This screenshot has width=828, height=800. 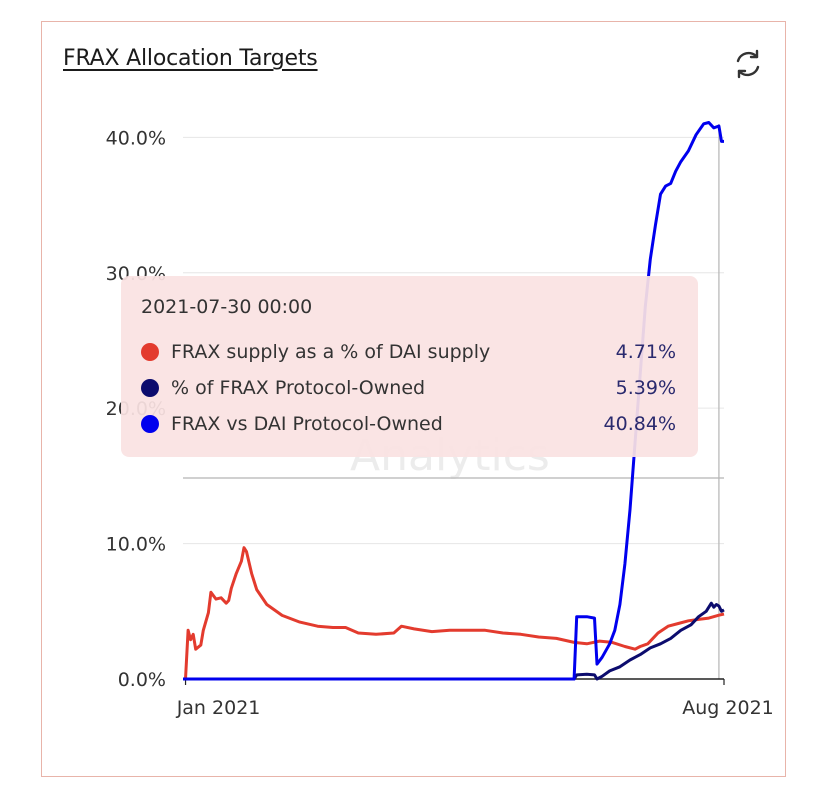 What do you see at coordinates (142, 680) in the screenshot?
I see `y-tick-label: 0.0%` at bounding box center [142, 680].